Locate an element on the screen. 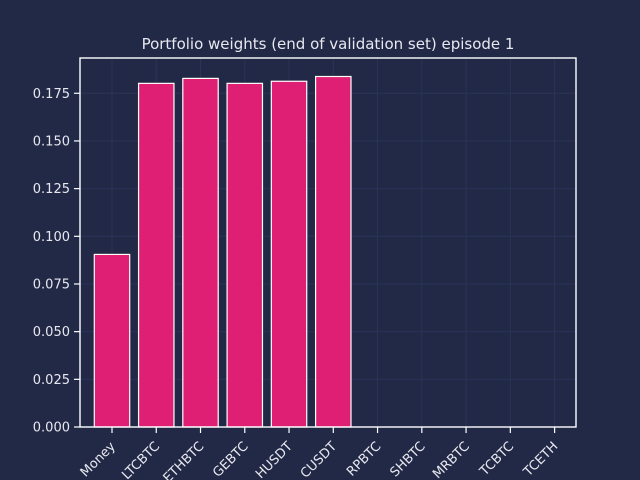  bar-neogebtc is located at coordinates (245, 255).